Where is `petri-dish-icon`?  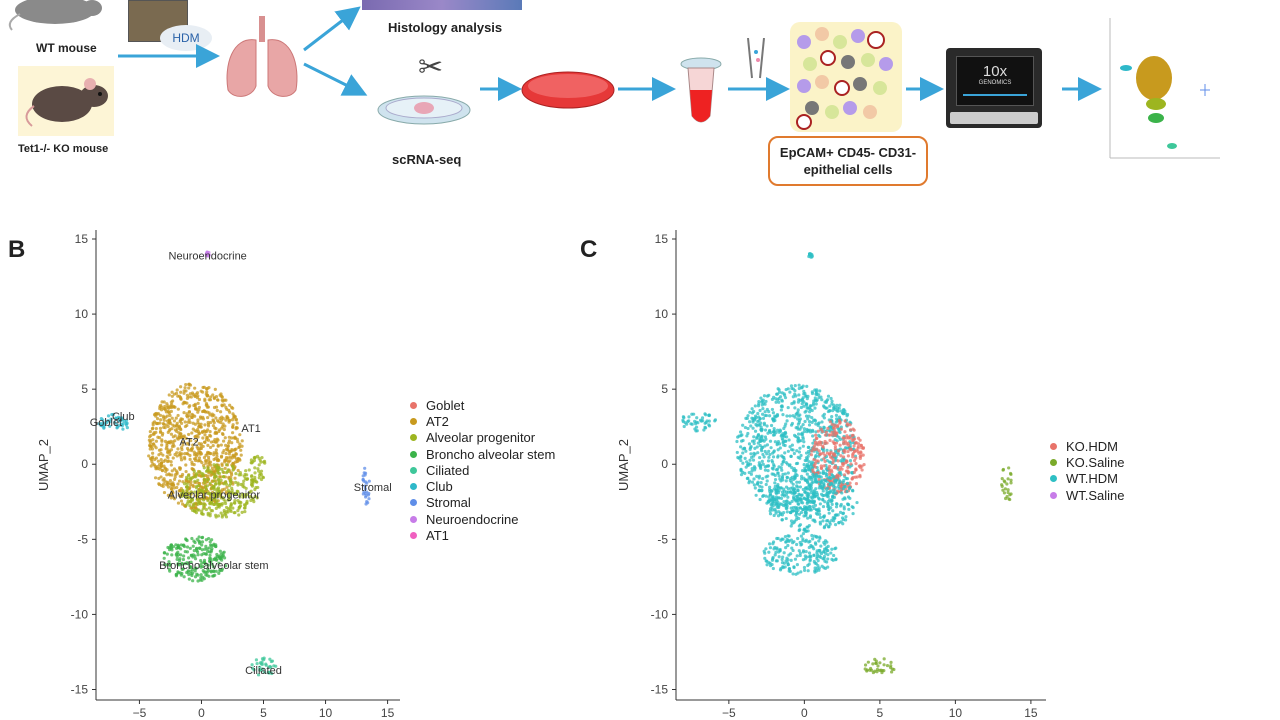
petri-dish-icon is located at coordinates (424, 110).